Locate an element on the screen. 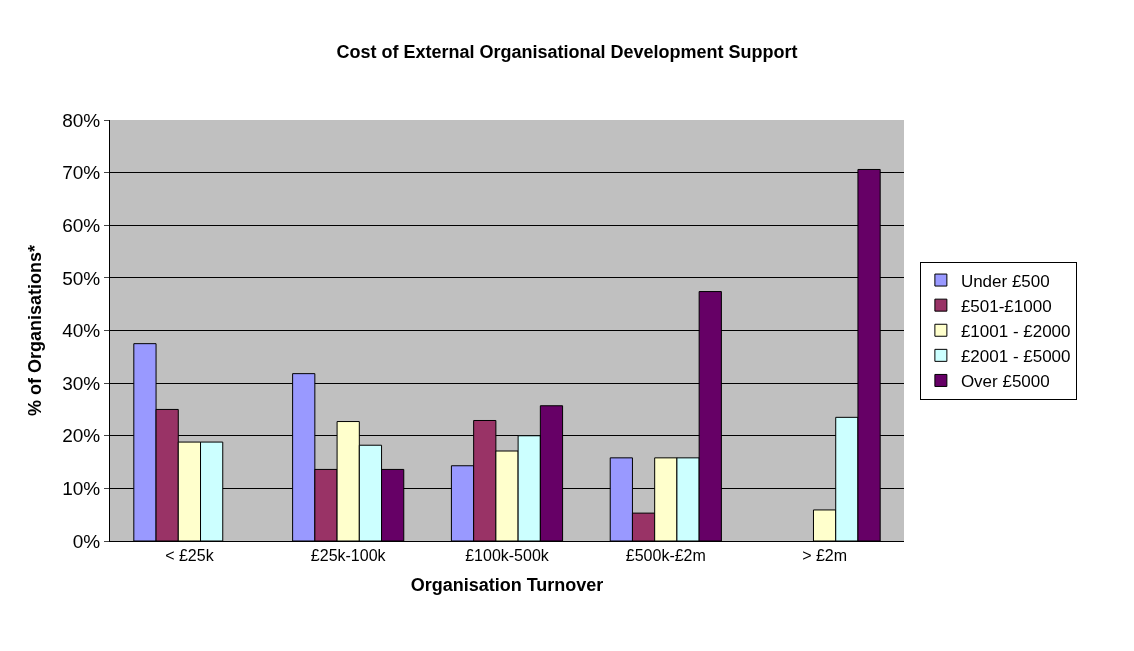  legend-label: £501-£1000 is located at coordinates (1006, 306).